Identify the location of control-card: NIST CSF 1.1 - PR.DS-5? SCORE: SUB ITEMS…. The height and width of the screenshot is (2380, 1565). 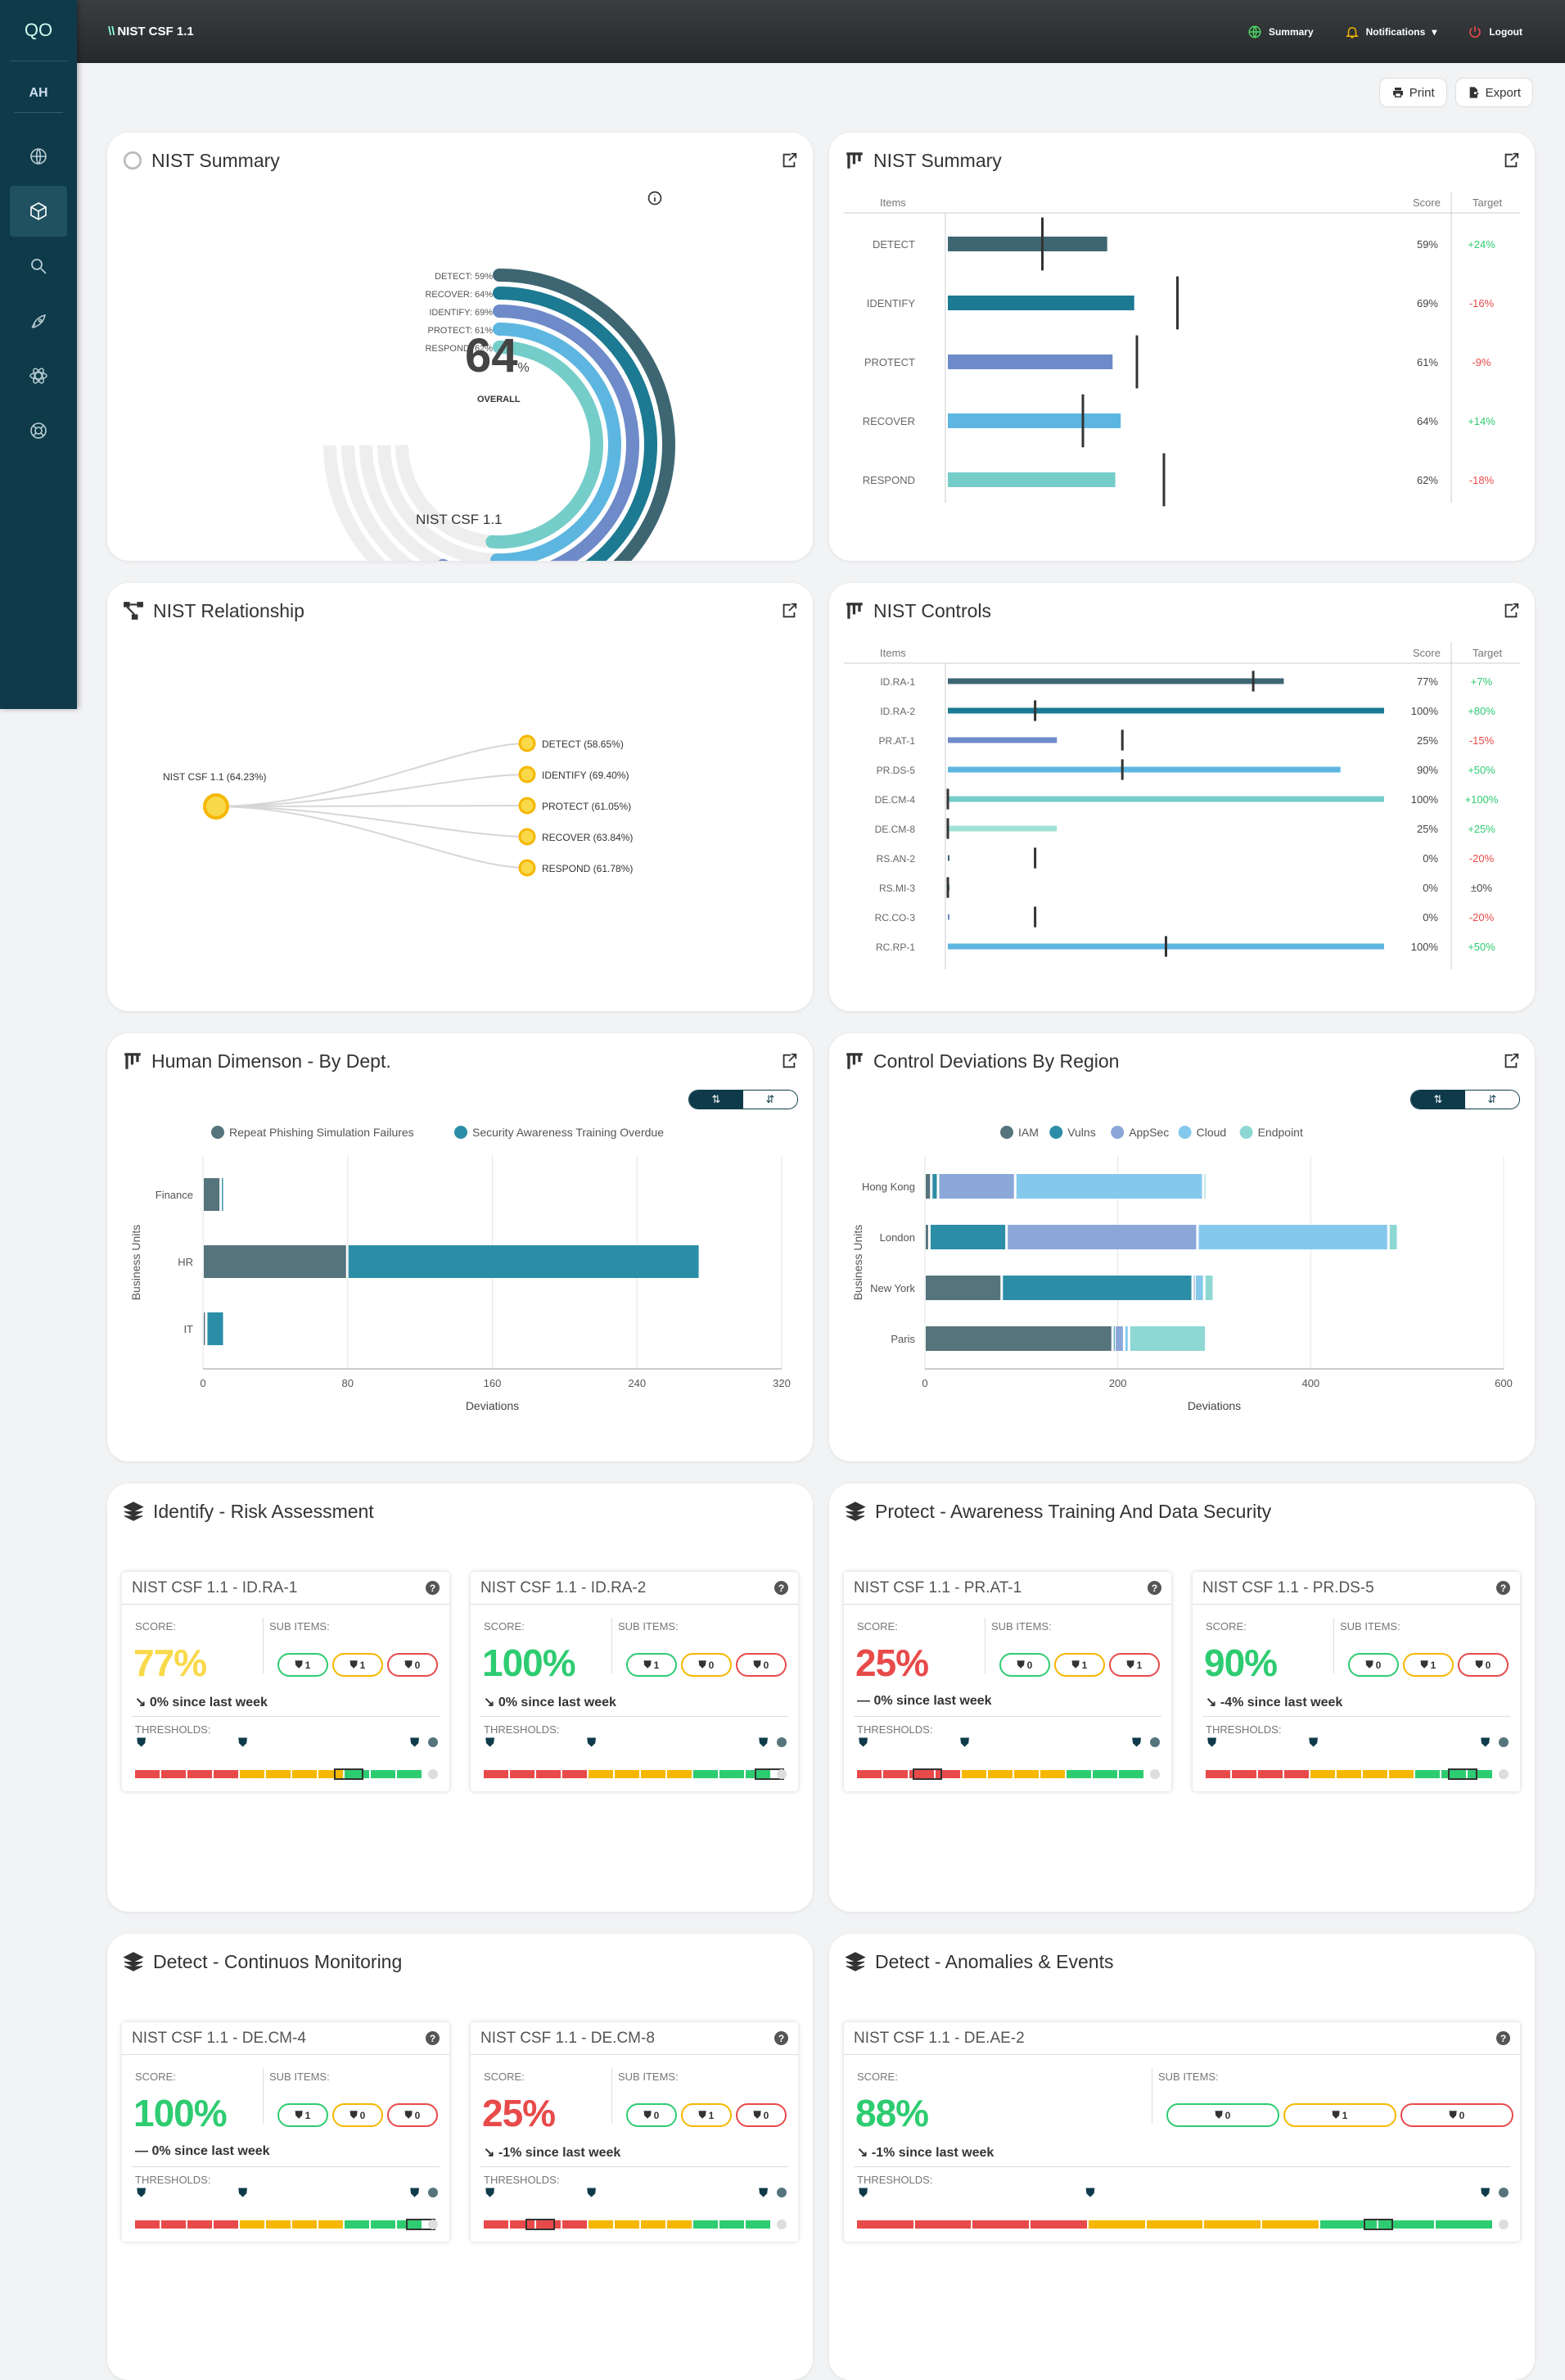
(1356, 1681).